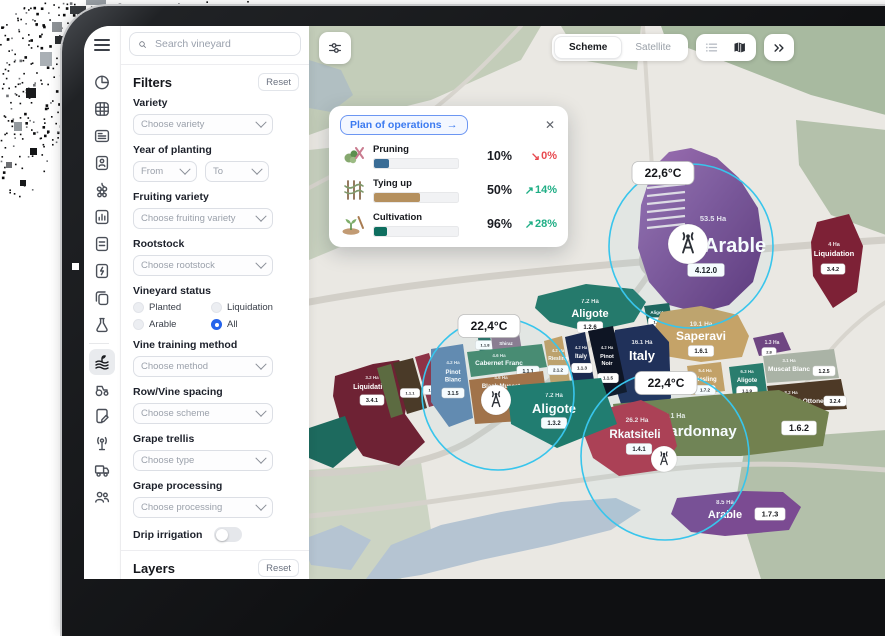  I want to click on rail-item-note-edit, so click(102, 416).